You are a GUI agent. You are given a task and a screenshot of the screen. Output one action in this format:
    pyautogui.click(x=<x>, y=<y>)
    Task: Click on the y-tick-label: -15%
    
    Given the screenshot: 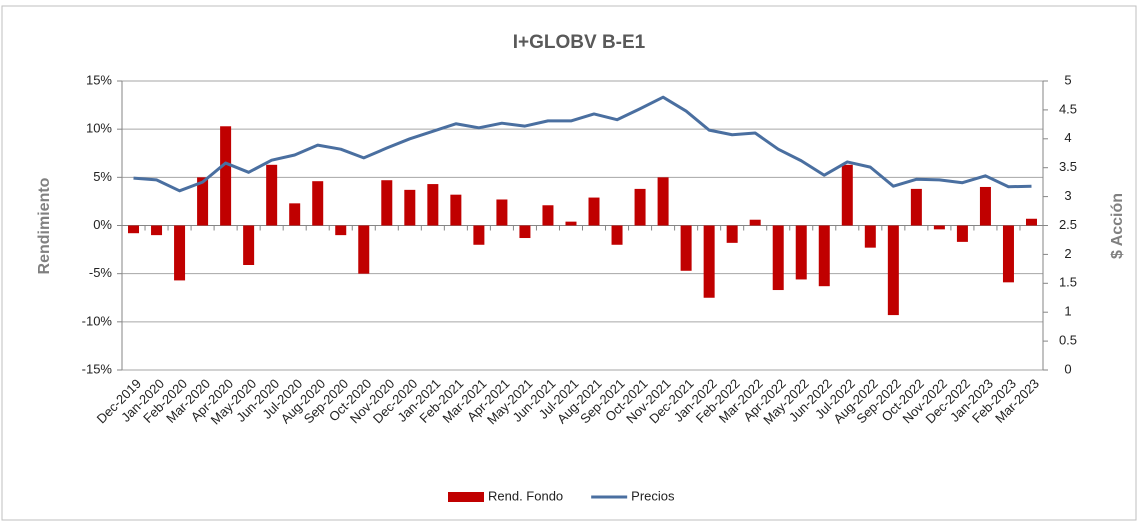 What is the action you would take?
    pyautogui.click(x=97, y=368)
    